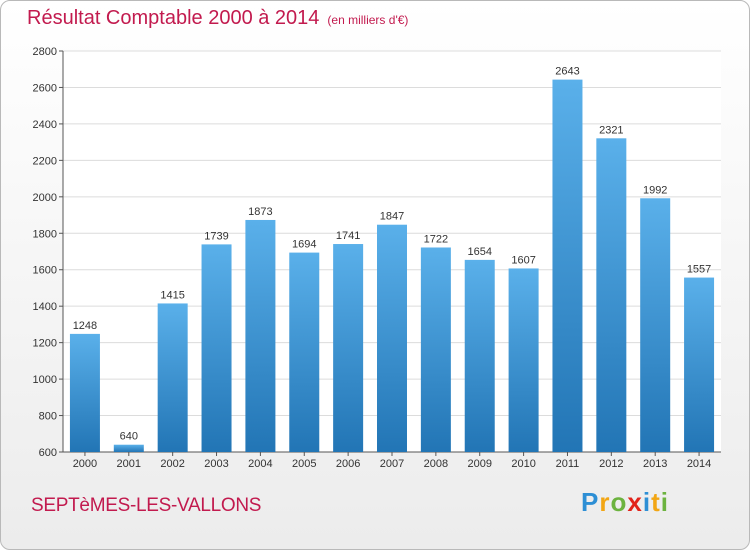  I want to click on y-tick-label: 1600, so click(45, 271).